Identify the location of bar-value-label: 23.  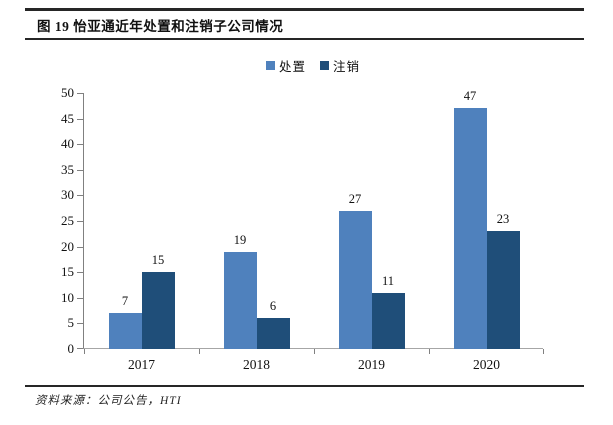
(503, 219).